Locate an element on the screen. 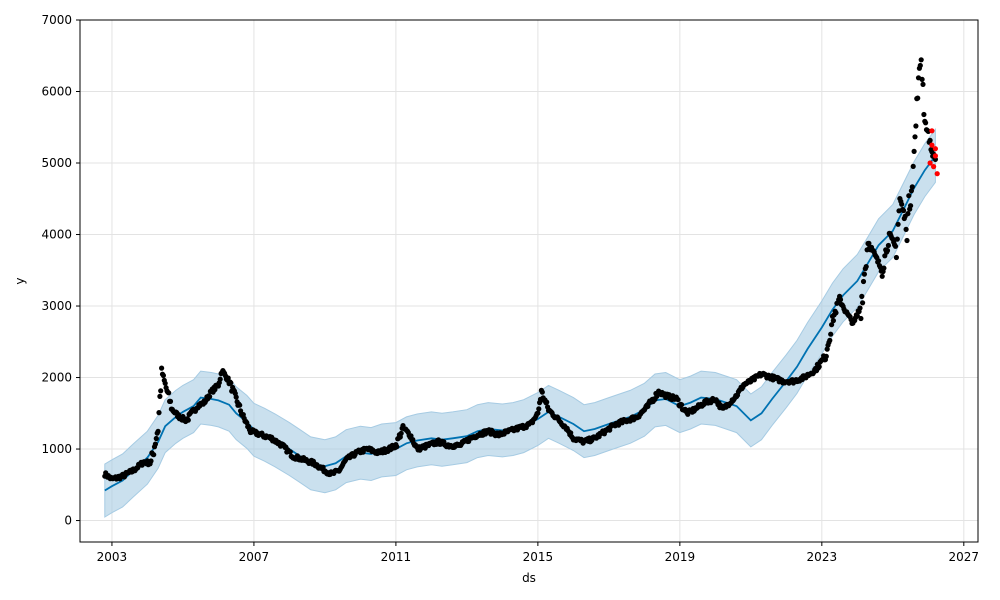  y-tick-label: 5000 is located at coordinates (56, 163).